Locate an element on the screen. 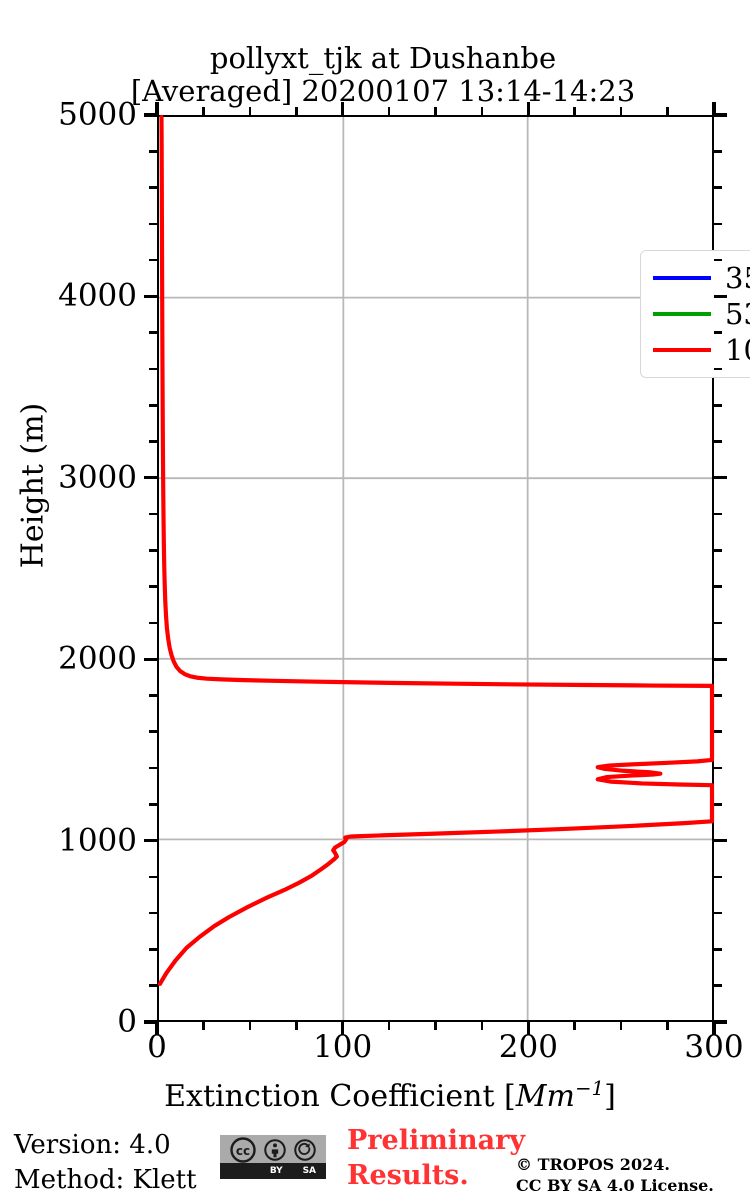 Image resolution: width=750 pixels, height=1200 pixels. y-tick-label: 3000 is located at coordinates (97, 477).